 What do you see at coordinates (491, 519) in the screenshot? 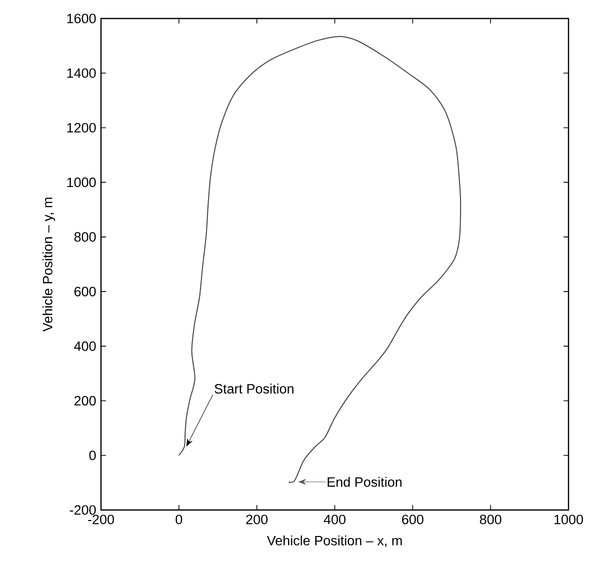
I see `x-tick-label: 800` at bounding box center [491, 519].